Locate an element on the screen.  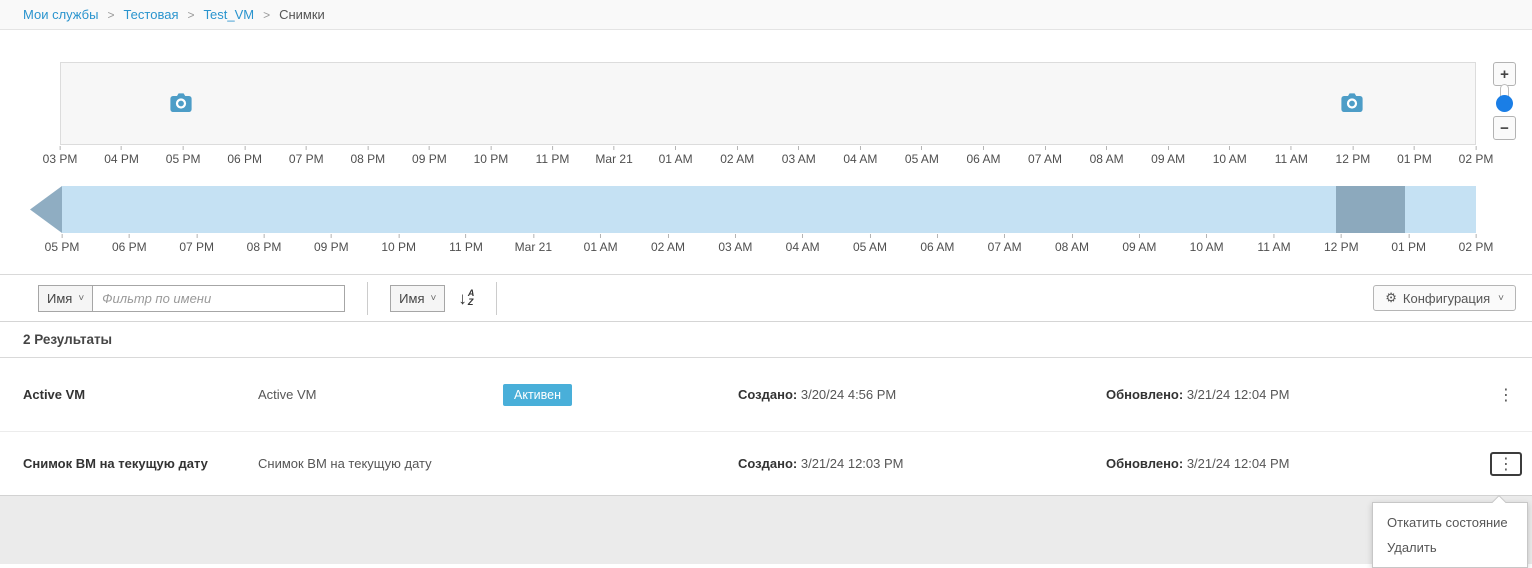
axis-tick: 04 PM is located at coordinates (121, 156).